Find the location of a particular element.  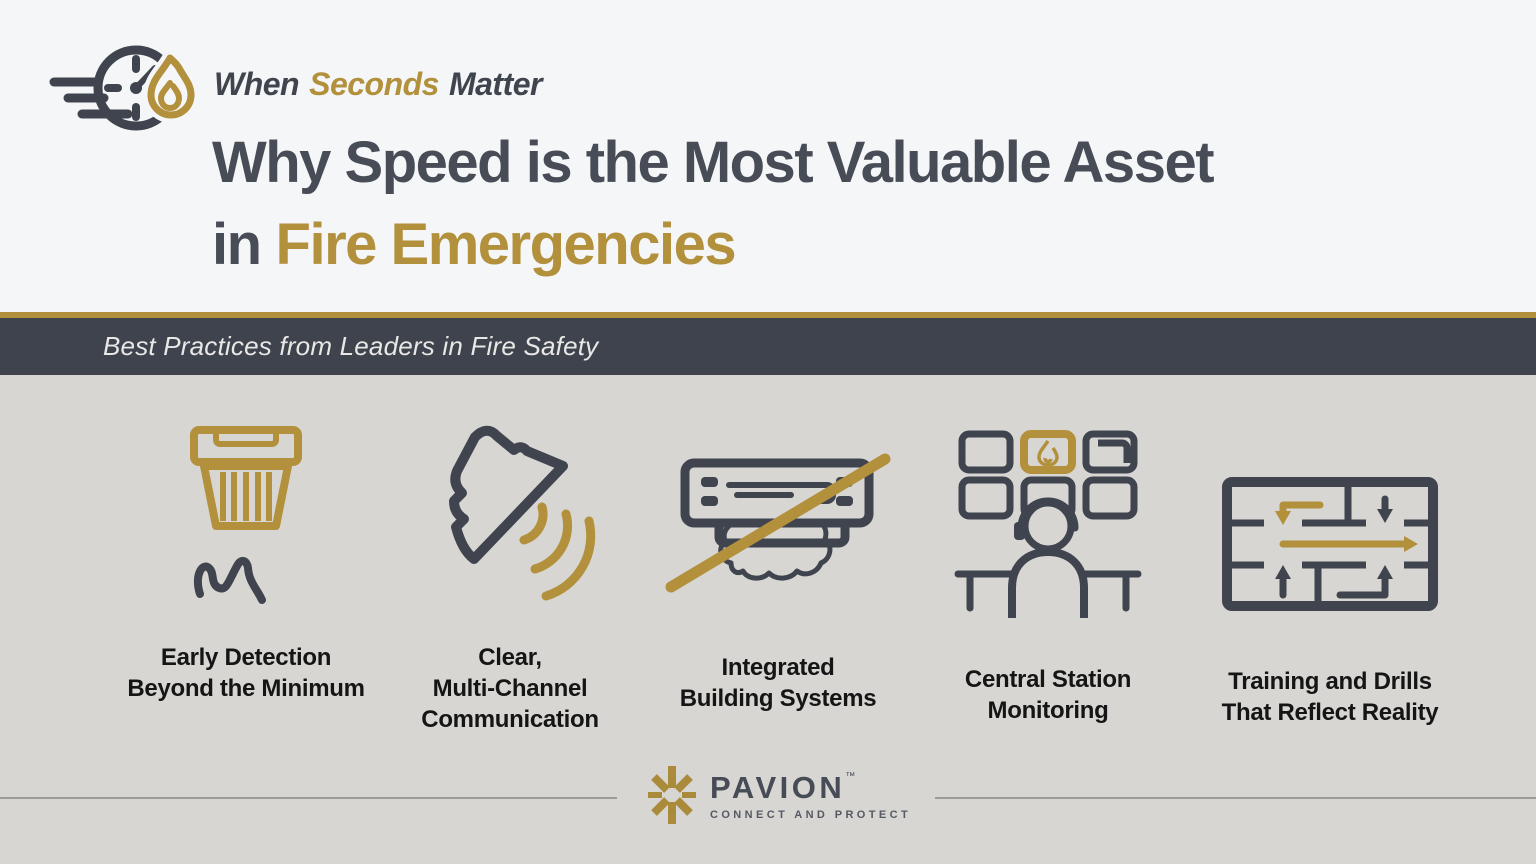

tagline-word-3: Matter is located at coordinates (495, 84).